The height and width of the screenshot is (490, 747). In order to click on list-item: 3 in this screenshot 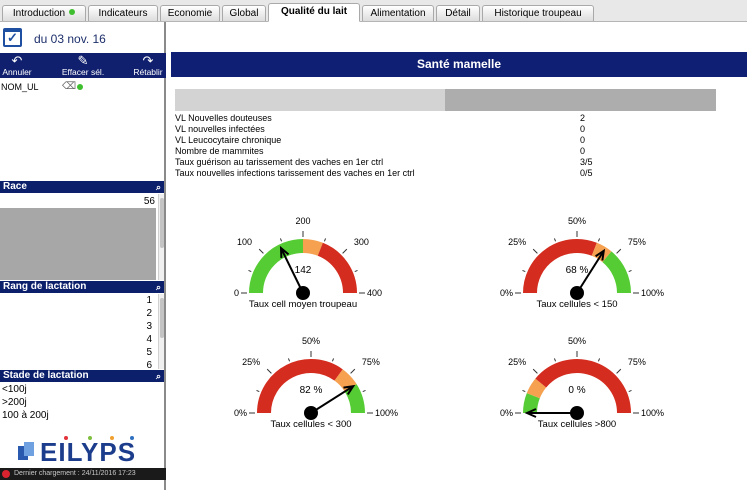, I will do `click(149, 326)`.